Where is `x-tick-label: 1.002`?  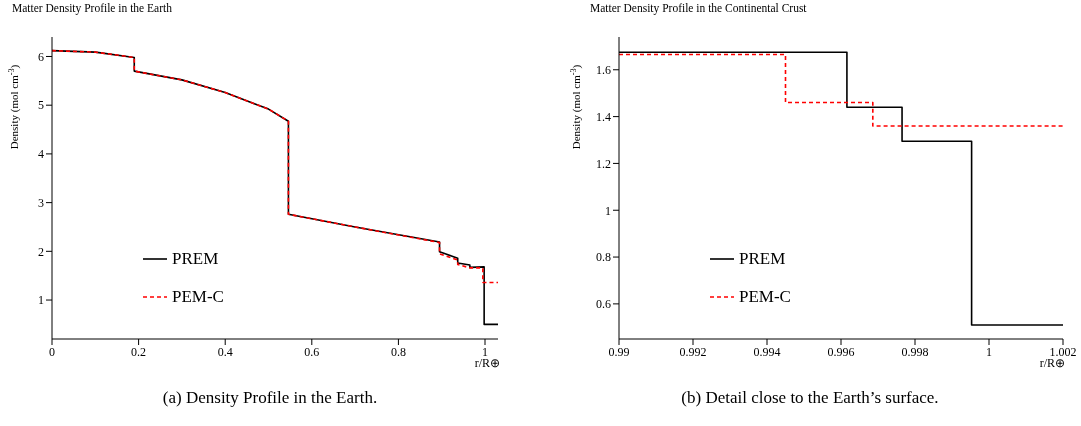
x-tick-label: 1.002 is located at coordinates (1063, 351).